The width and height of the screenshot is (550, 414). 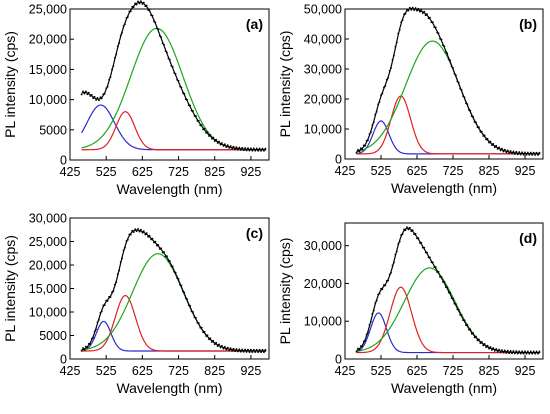 What do you see at coordinates (63, 360) in the screenshot?
I see `y-tick-label: 0` at bounding box center [63, 360].